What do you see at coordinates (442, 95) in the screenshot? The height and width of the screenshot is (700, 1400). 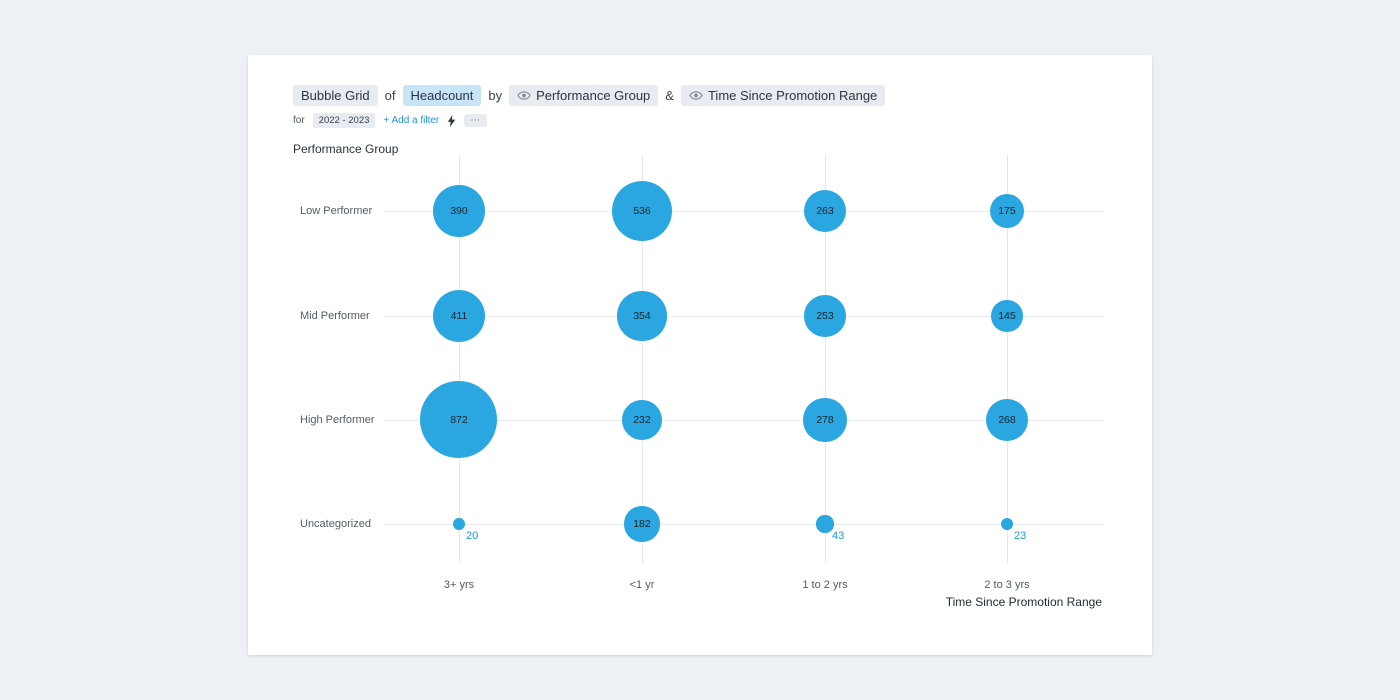 I see `metric-chip: Headcount` at bounding box center [442, 95].